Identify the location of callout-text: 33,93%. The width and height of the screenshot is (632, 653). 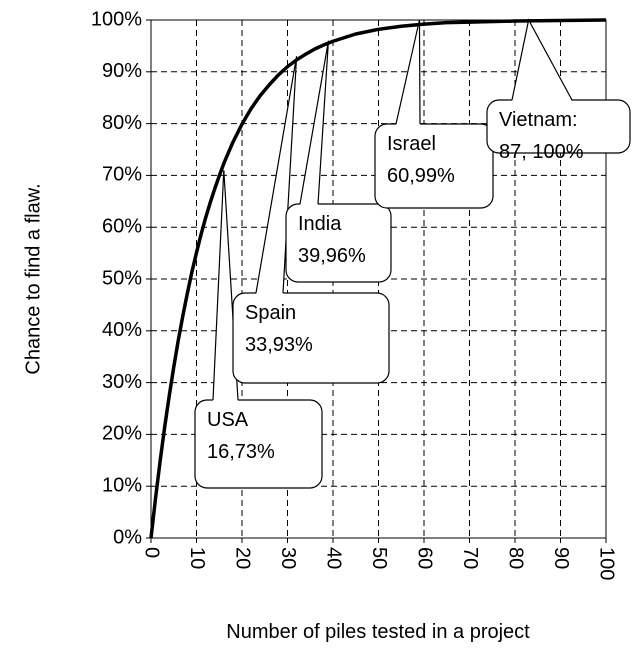
(279, 345).